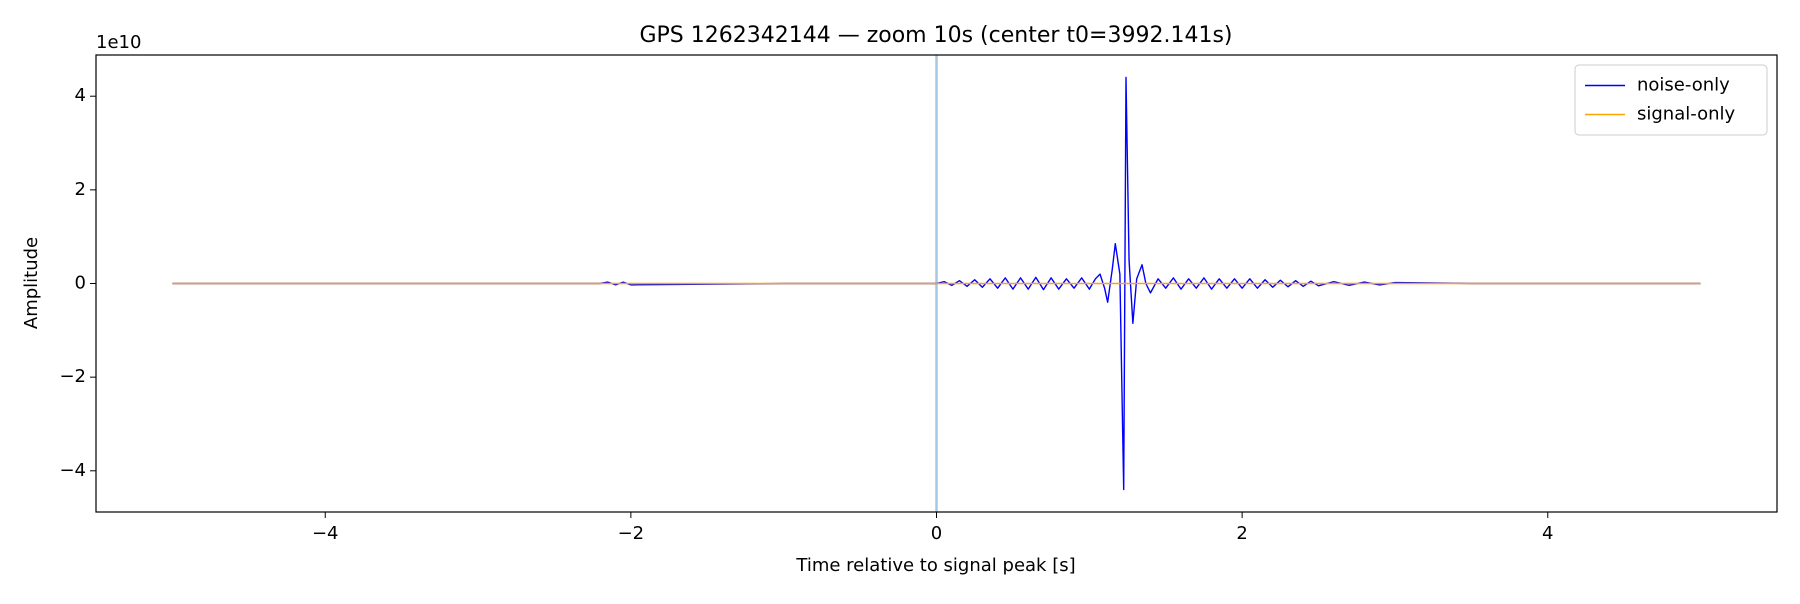 The width and height of the screenshot is (1800, 604). What do you see at coordinates (935, 565) in the screenshot?
I see `x-axis-label: Time relative to signal peak [s]` at bounding box center [935, 565].